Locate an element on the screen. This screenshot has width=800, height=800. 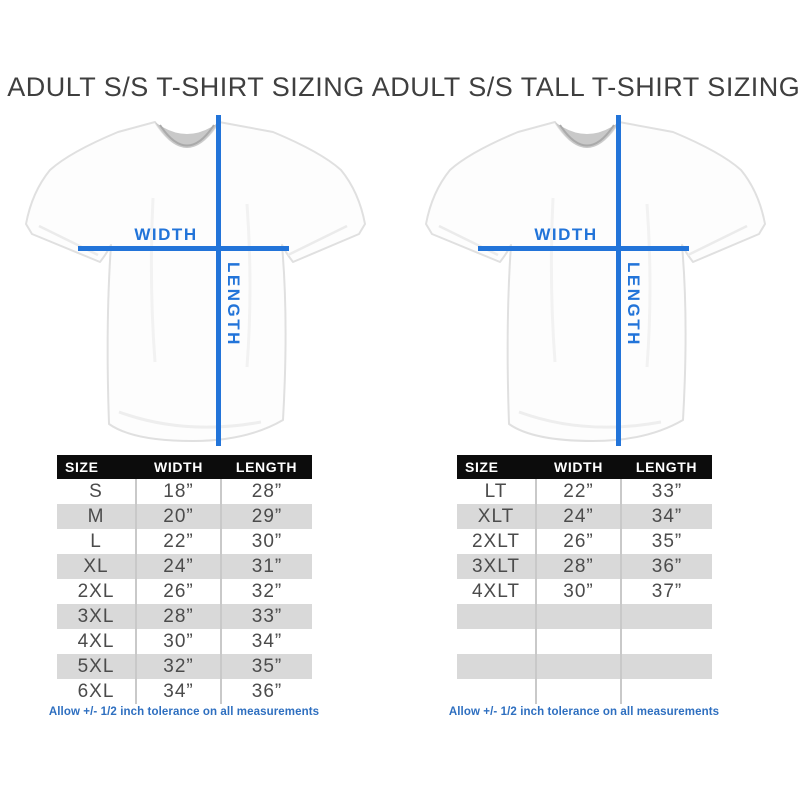
size-cell: L is located at coordinates (96, 541).